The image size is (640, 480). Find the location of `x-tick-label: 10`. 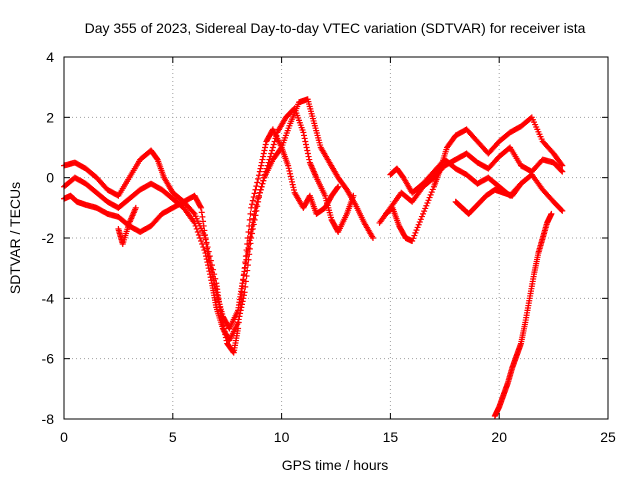

x-tick-label: 10 is located at coordinates (282, 437).